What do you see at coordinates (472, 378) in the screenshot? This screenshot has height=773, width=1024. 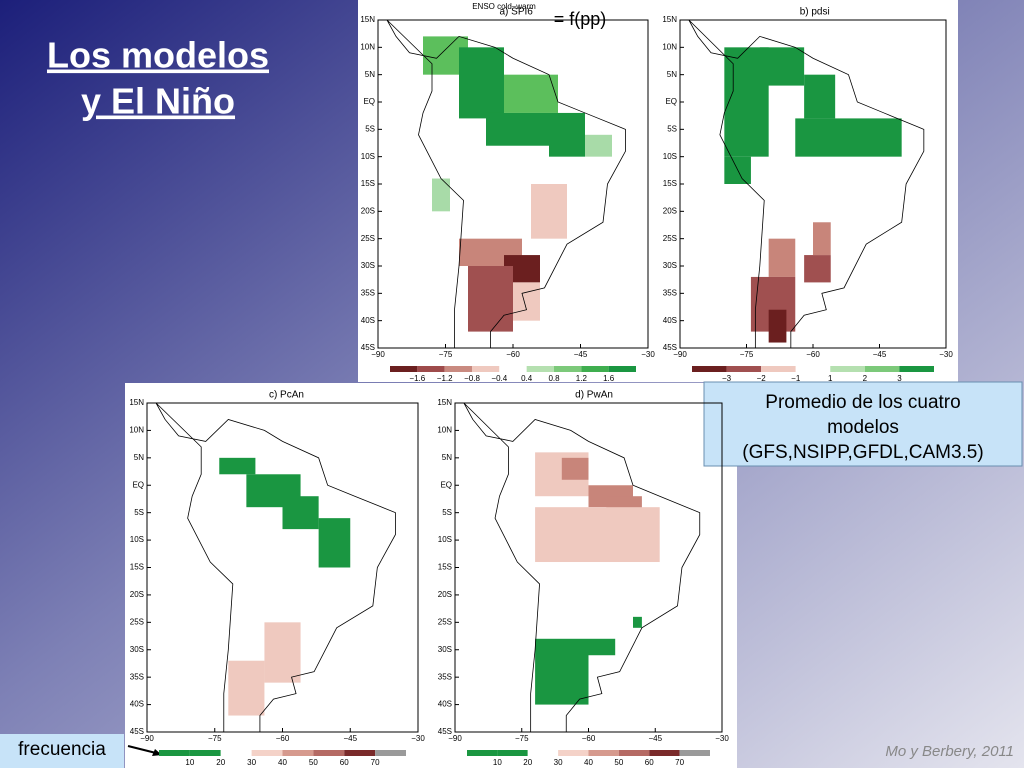 I see `colorbar-label: −0.8` at bounding box center [472, 378].